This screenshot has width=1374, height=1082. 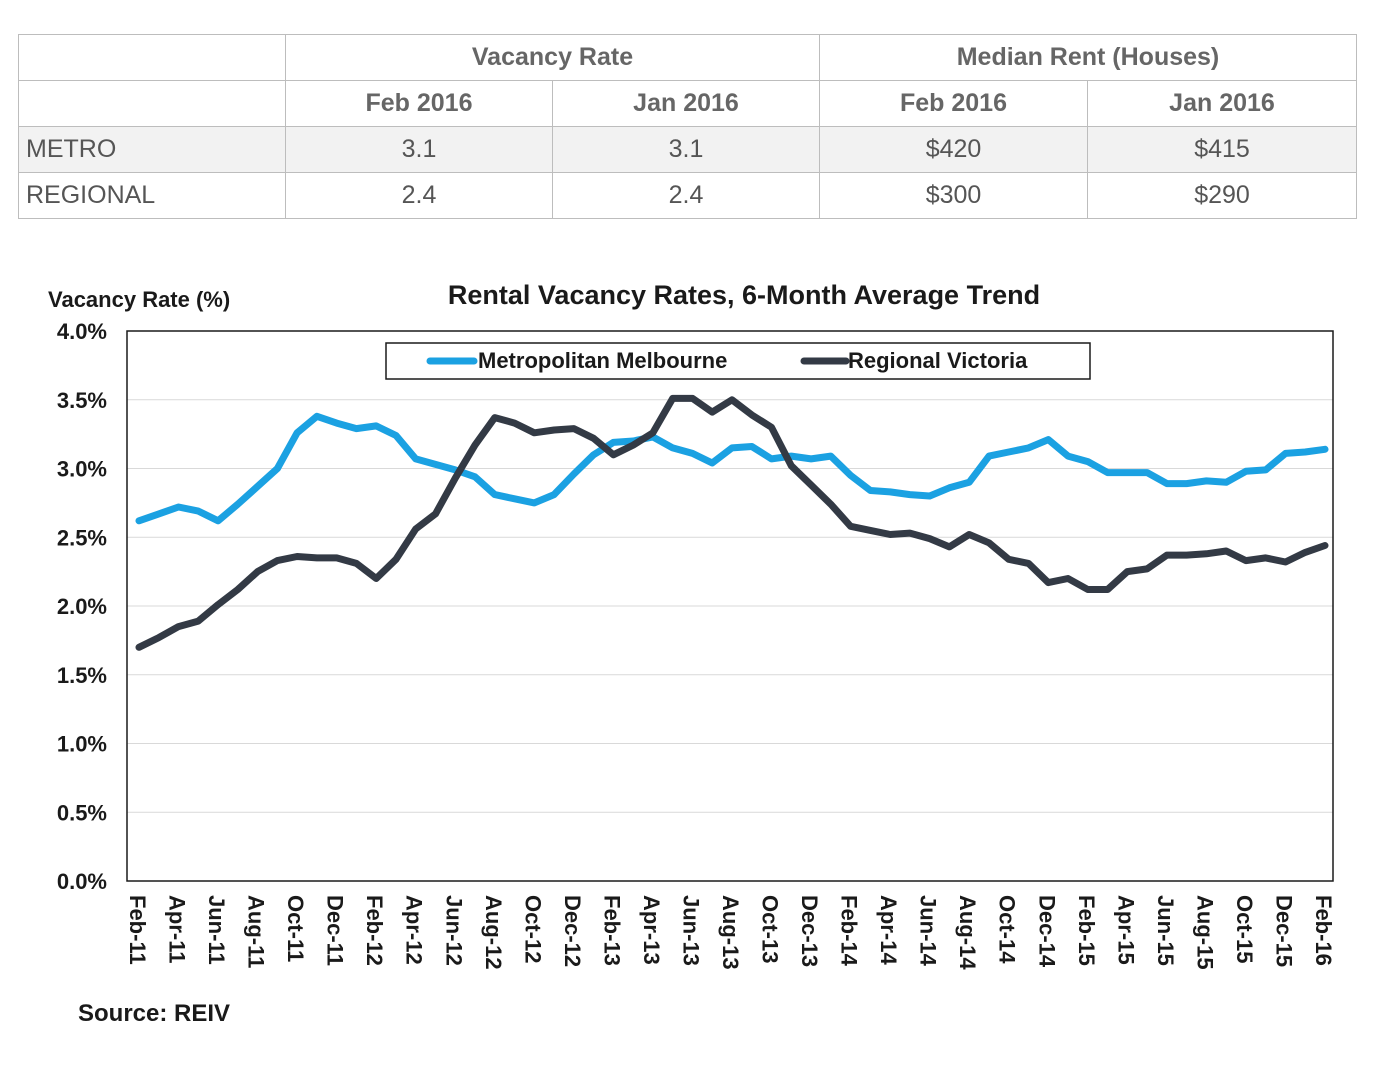 I want to click on x-tick-label: Aug-15, so click(x=1204, y=932).